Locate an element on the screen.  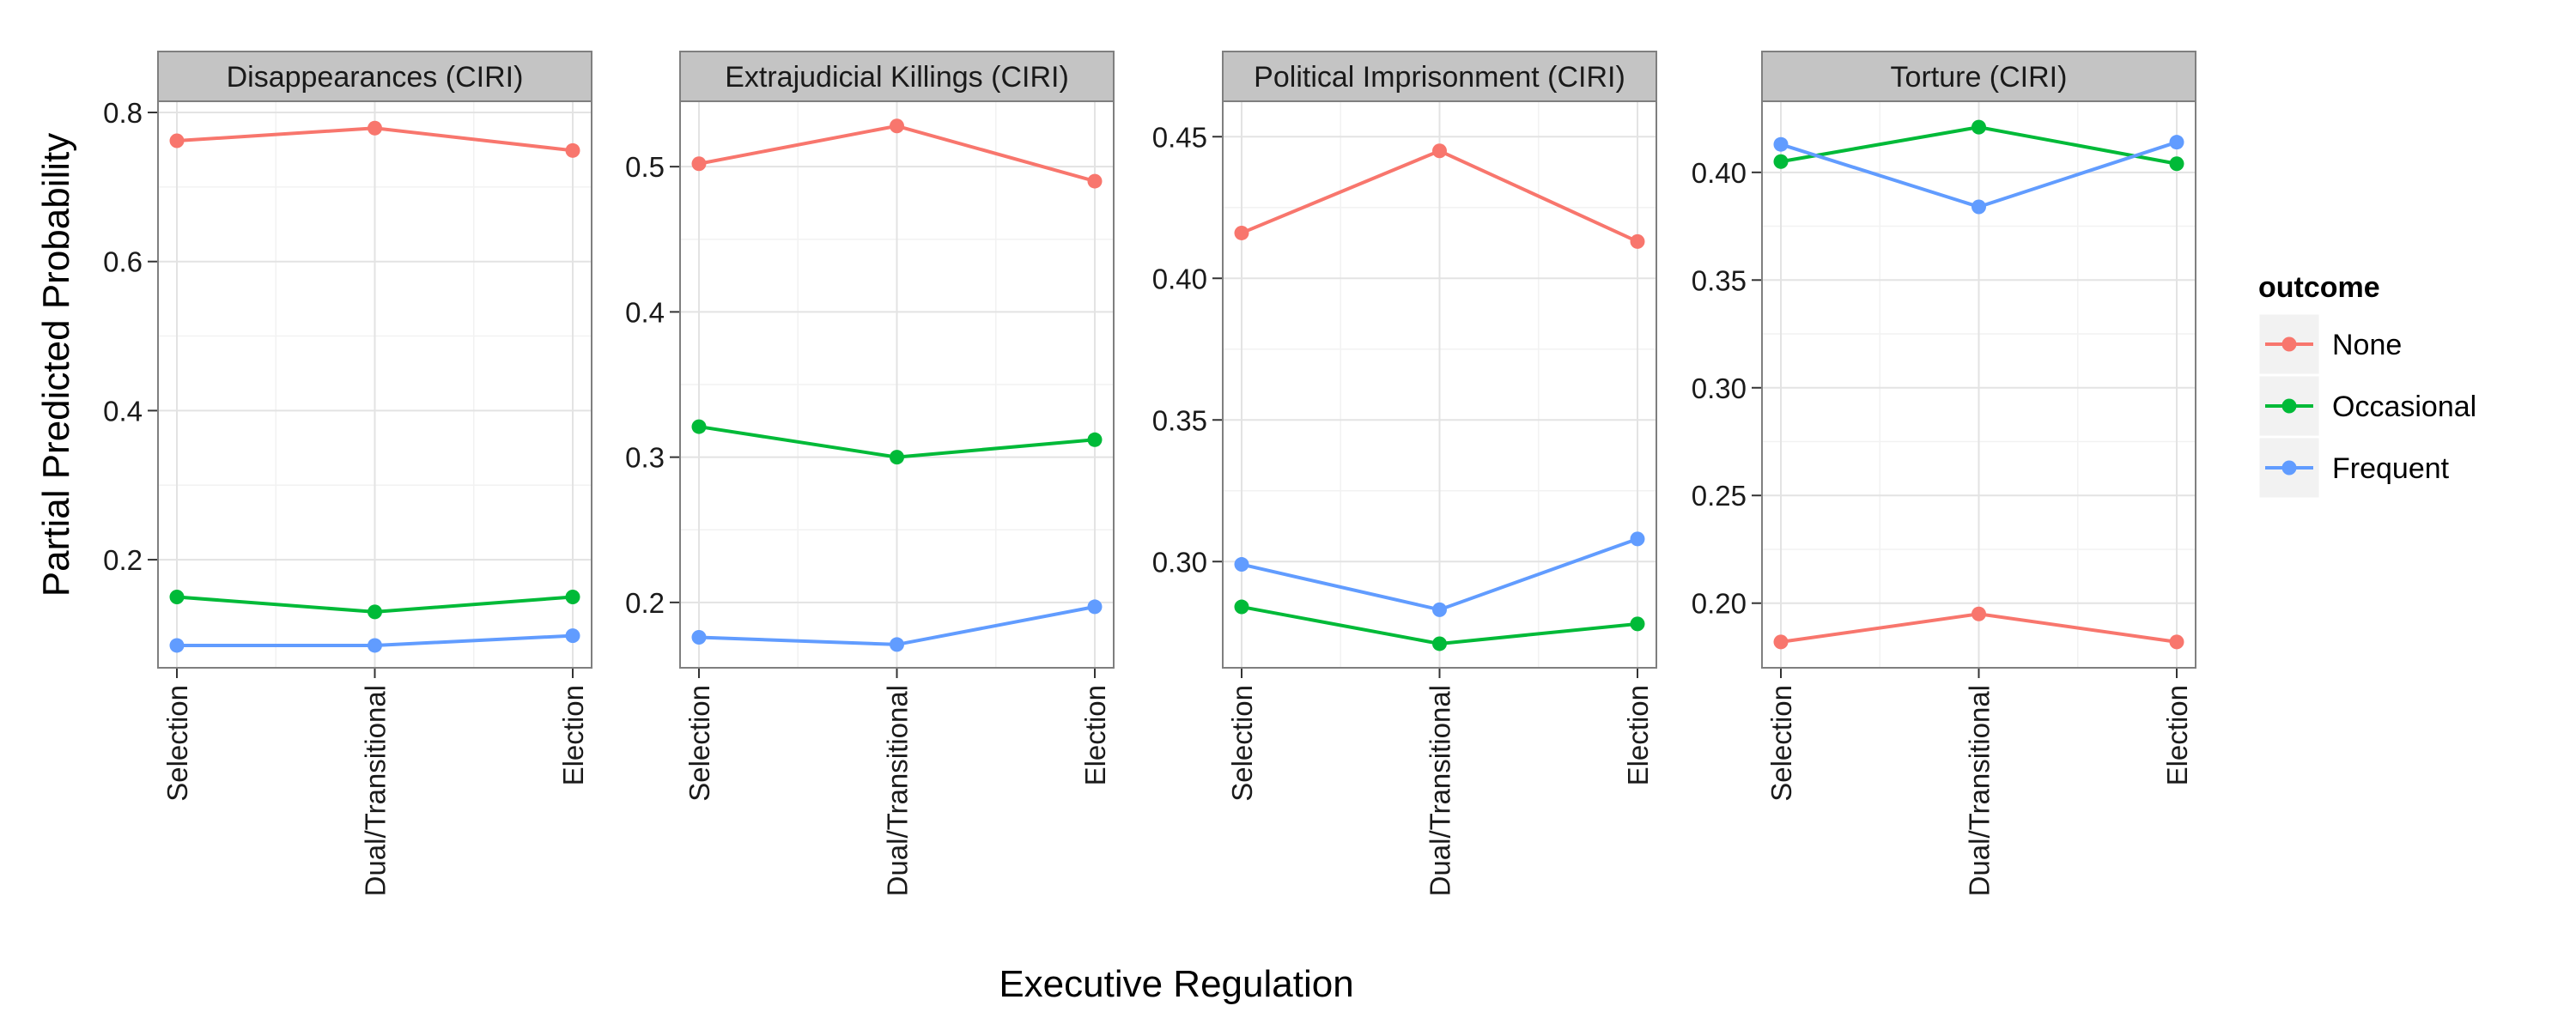
legend-entry-label: Frequent is located at coordinates (2391, 468).